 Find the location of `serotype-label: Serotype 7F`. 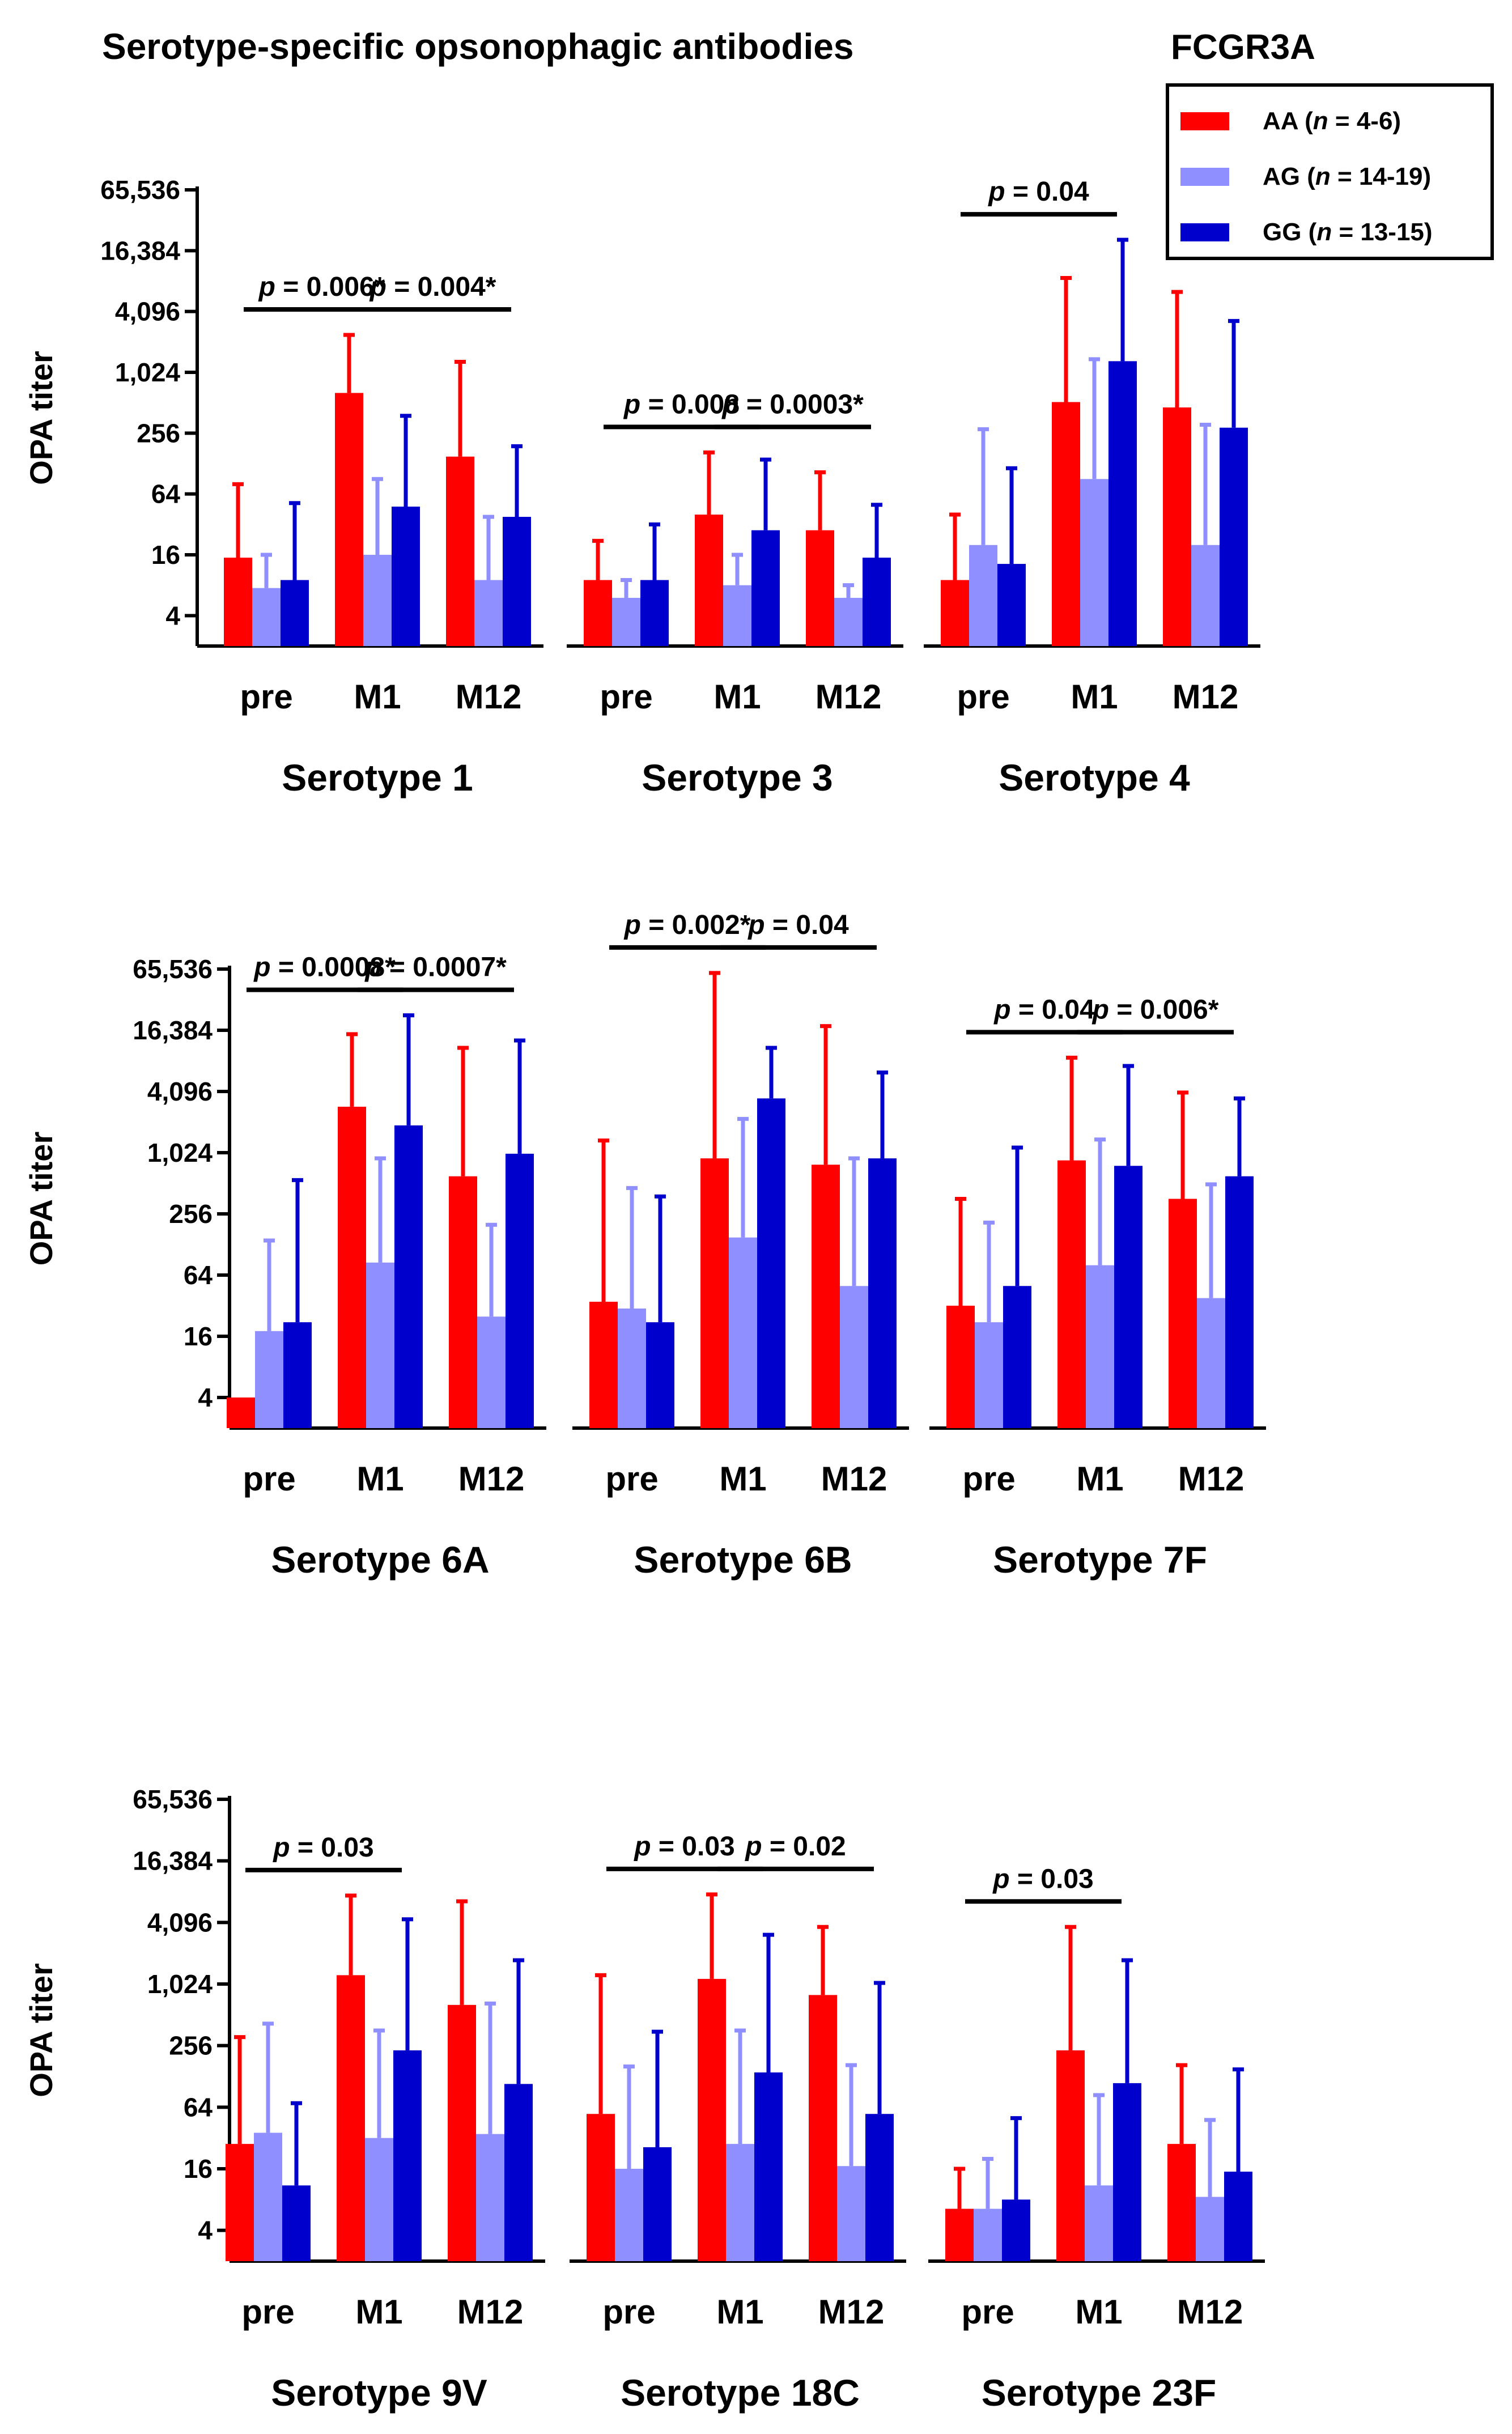

serotype-label: Serotype 7F is located at coordinates (1100, 1560).